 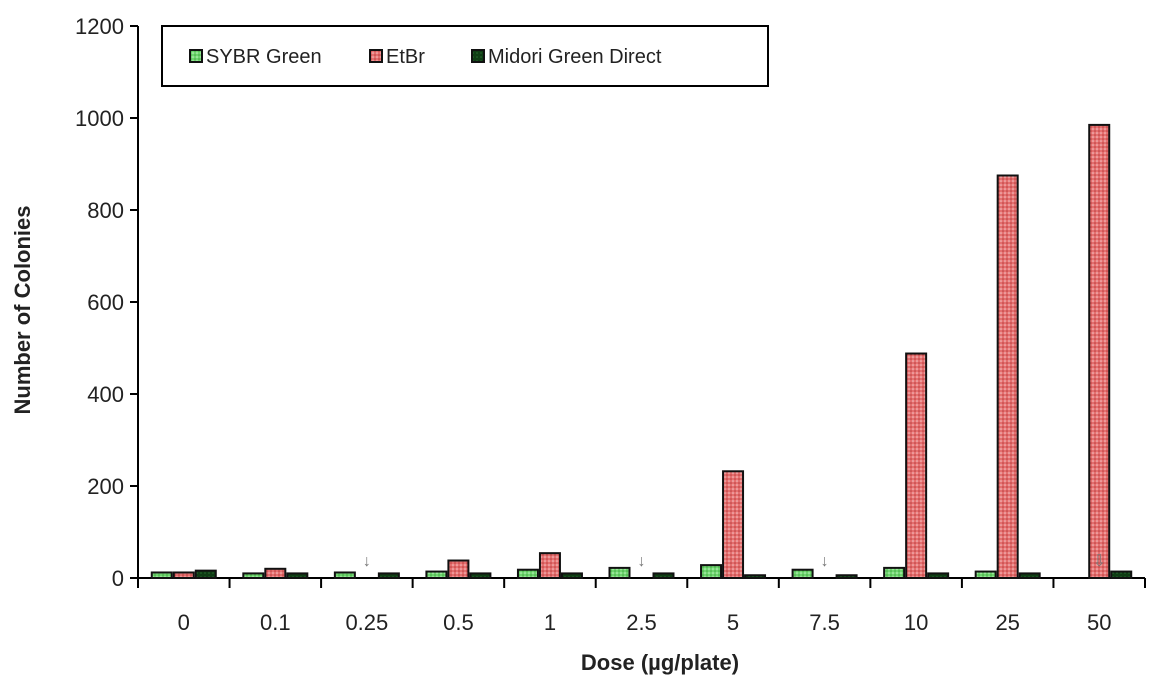 What do you see at coordinates (264, 57) in the screenshot?
I see `legend-label: SYBR Green` at bounding box center [264, 57].